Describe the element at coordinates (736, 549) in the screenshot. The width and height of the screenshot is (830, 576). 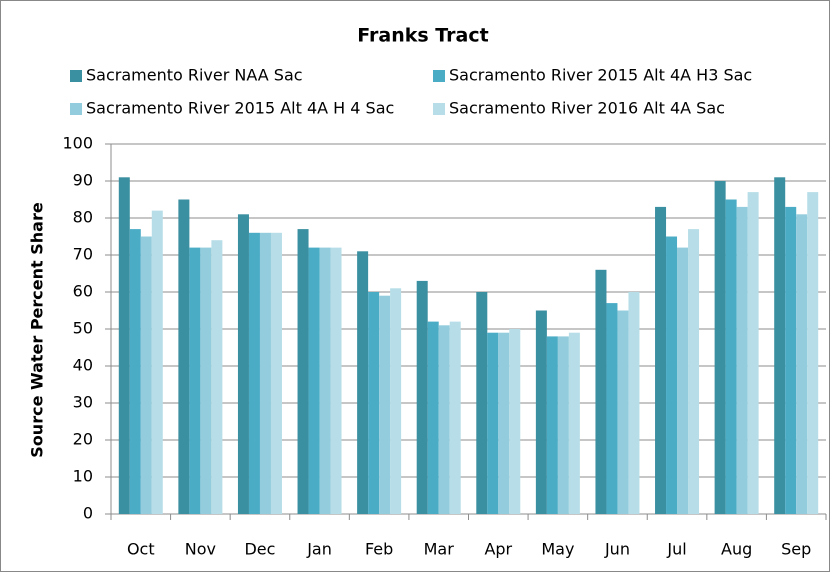
I see `x-tick-label: Aug` at that location.